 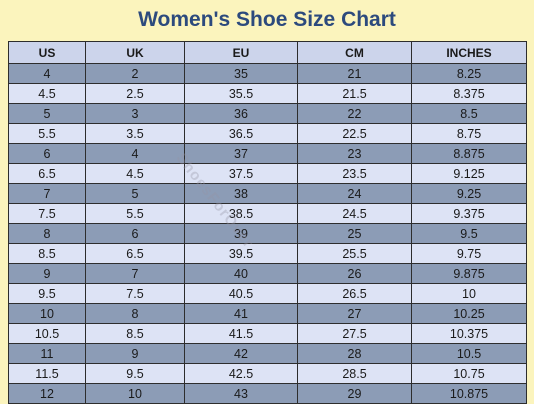 I want to click on table-row: 9 7 40 26 9.875, so click(x=267, y=273).